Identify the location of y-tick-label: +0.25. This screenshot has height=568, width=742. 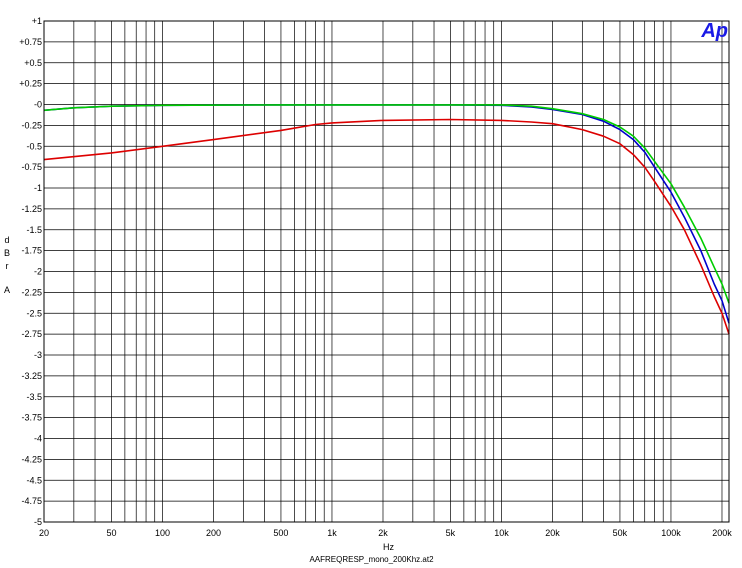
(30, 84).